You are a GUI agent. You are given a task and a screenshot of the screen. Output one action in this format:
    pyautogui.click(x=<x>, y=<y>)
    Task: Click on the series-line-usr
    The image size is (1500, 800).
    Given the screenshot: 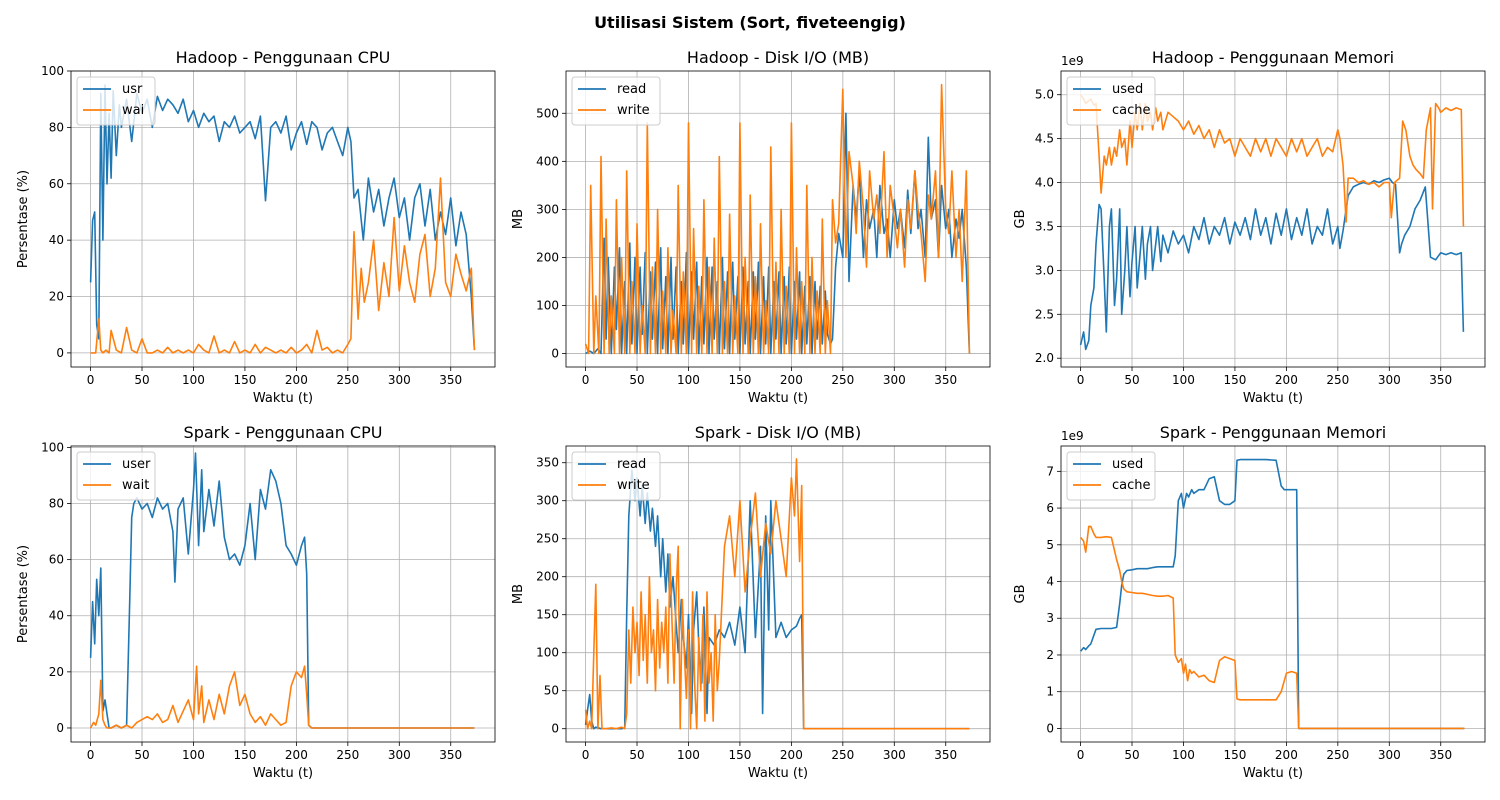 What is the action you would take?
    pyautogui.click(x=282, y=217)
    